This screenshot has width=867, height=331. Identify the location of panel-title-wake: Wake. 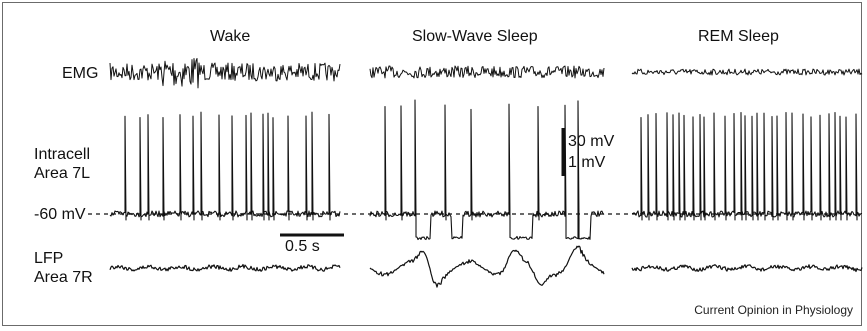
(230, 36).